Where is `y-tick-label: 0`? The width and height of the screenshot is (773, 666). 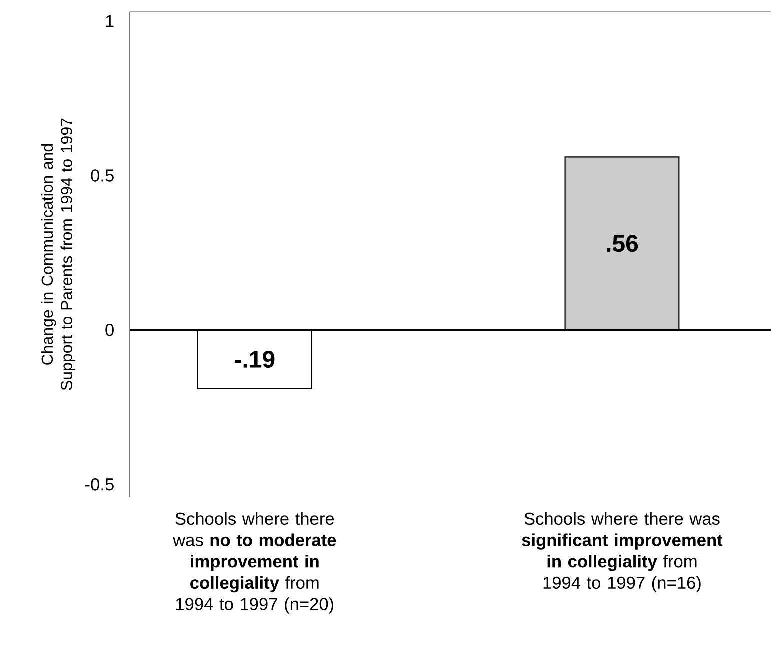
y-tick-label: 0 is located at coordinates (110, 330).